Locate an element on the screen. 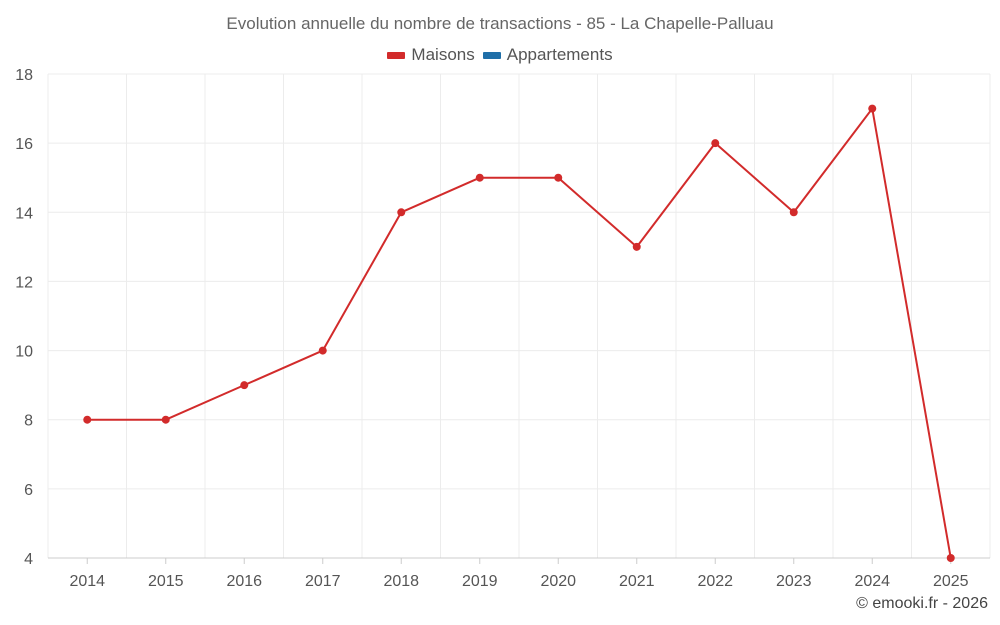  x-tick-label: 2025 is located at coordinates (951, 581).